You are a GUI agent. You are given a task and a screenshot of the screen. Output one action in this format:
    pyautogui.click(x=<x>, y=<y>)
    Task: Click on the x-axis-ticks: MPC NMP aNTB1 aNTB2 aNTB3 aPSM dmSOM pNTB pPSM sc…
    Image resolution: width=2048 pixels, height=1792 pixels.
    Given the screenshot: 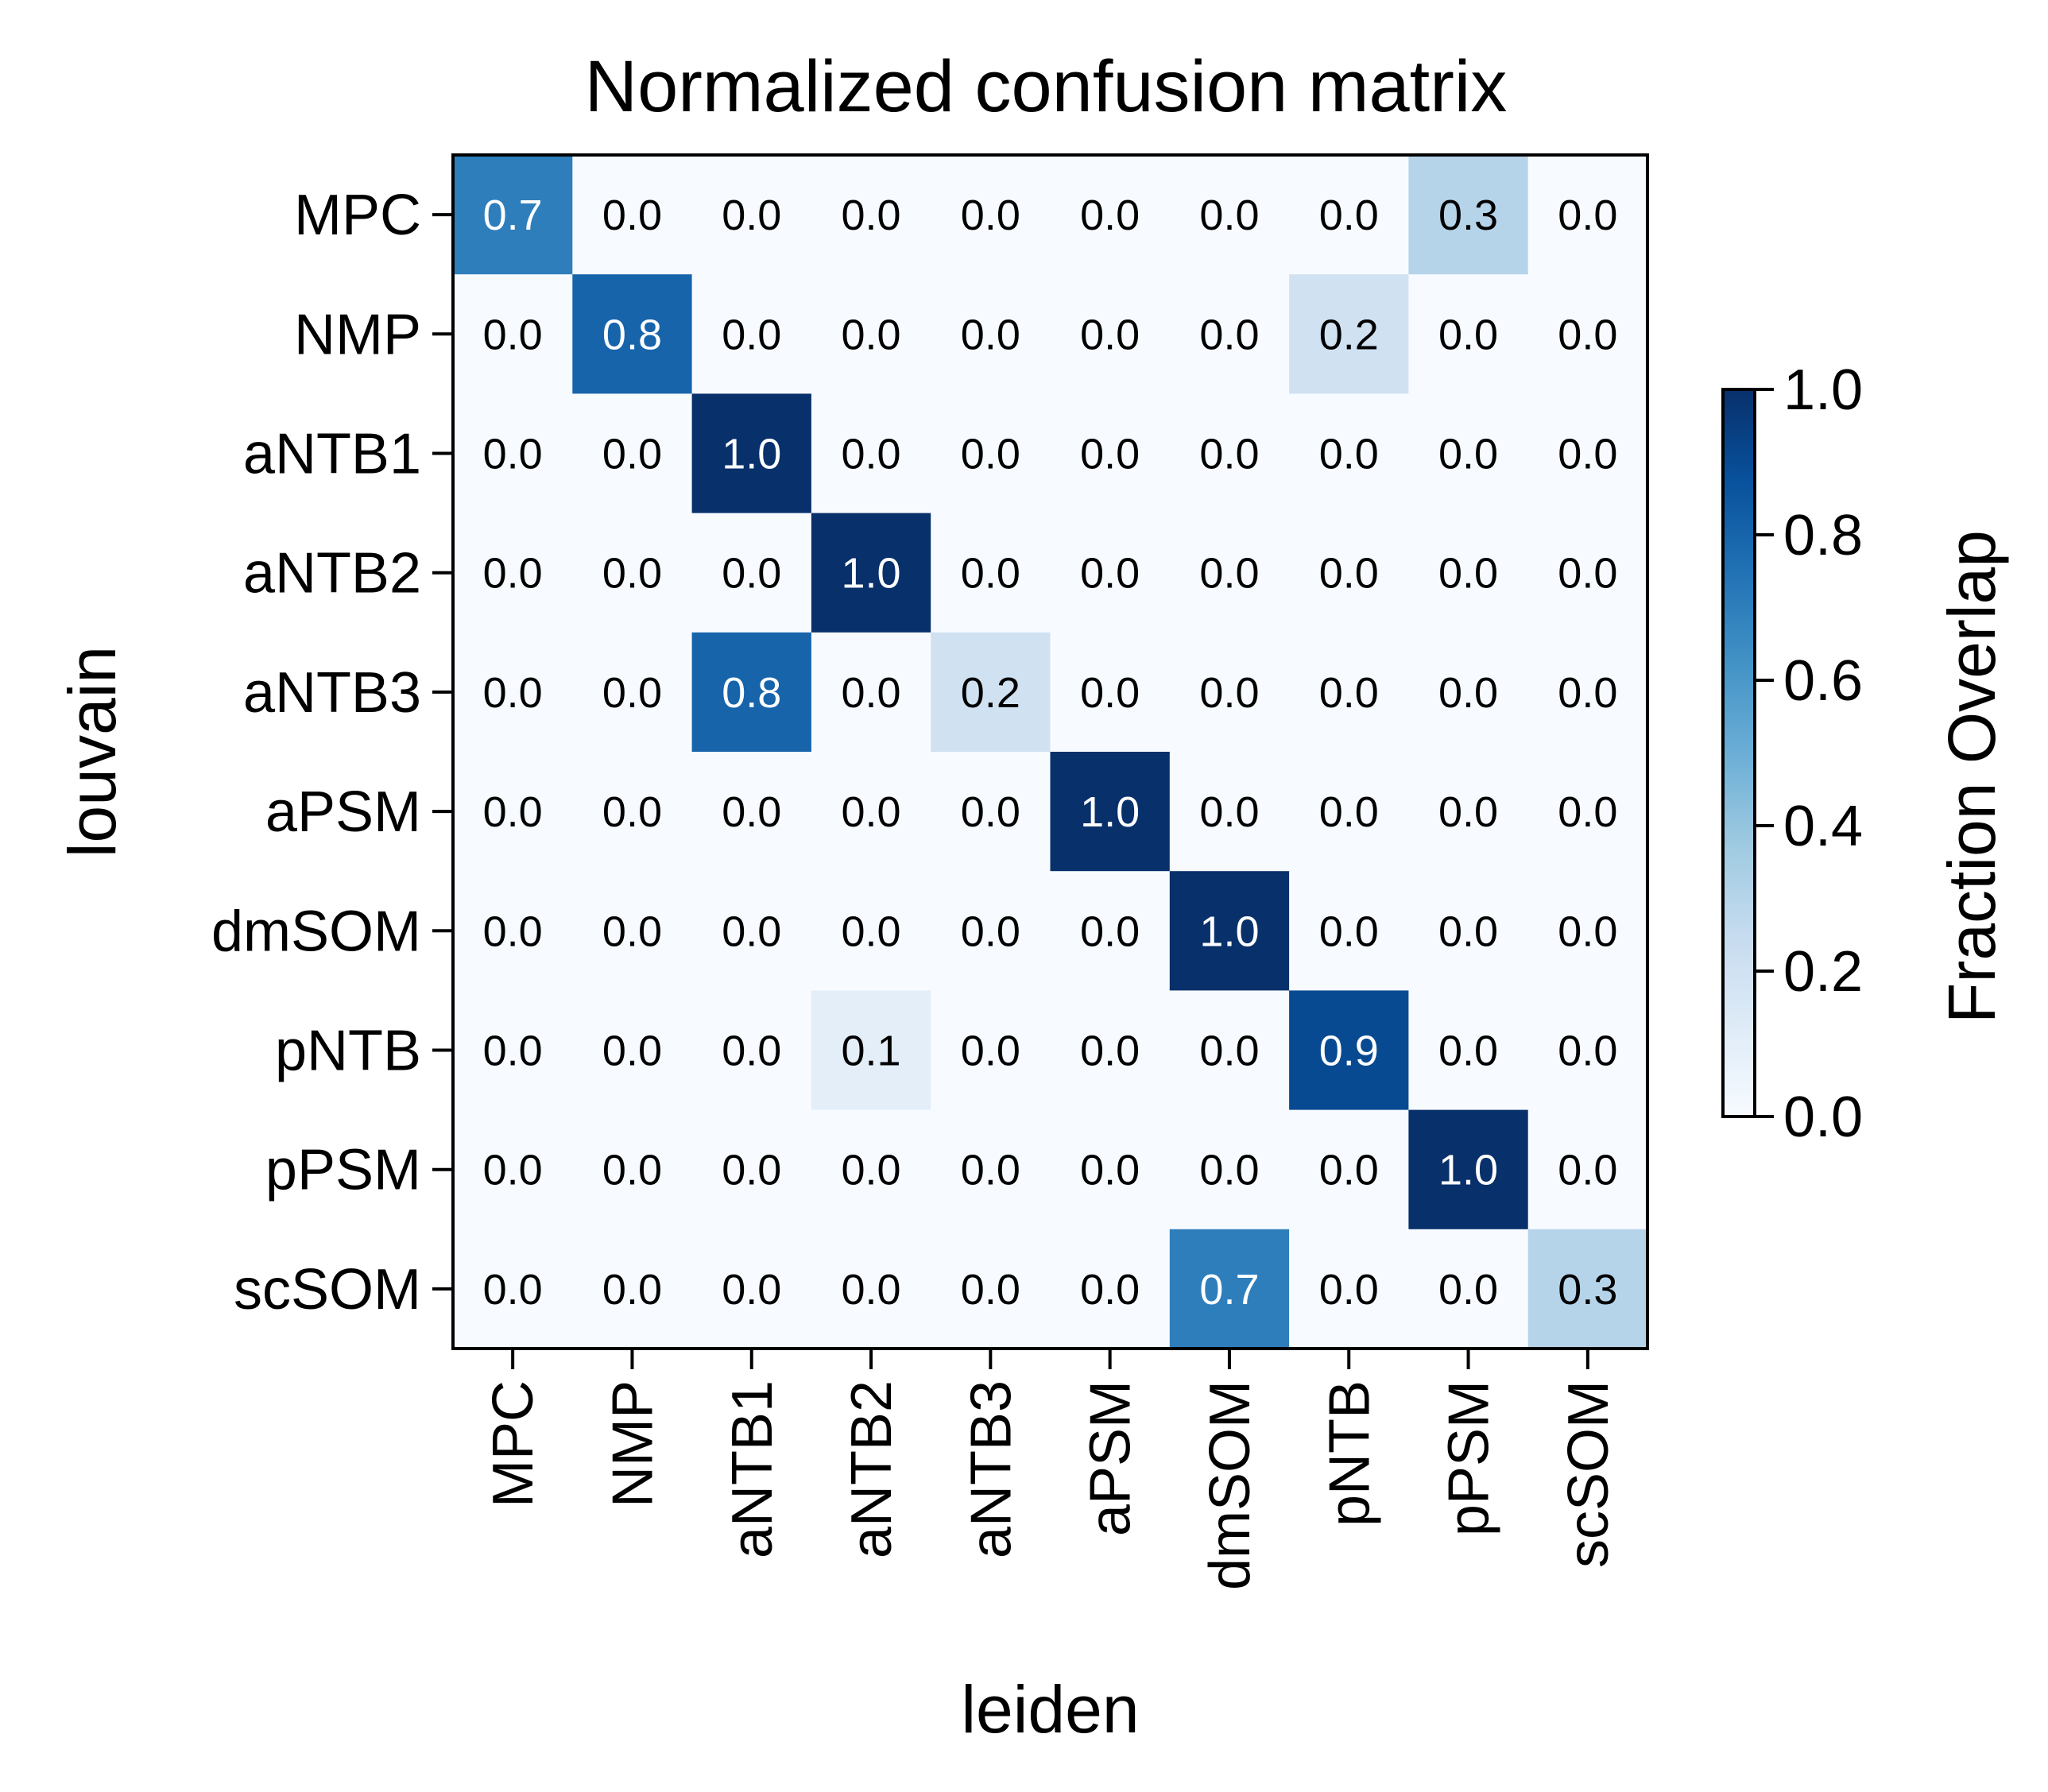 What is the action you would take?
    pyautogui.click(x=1051, y=1469)
    